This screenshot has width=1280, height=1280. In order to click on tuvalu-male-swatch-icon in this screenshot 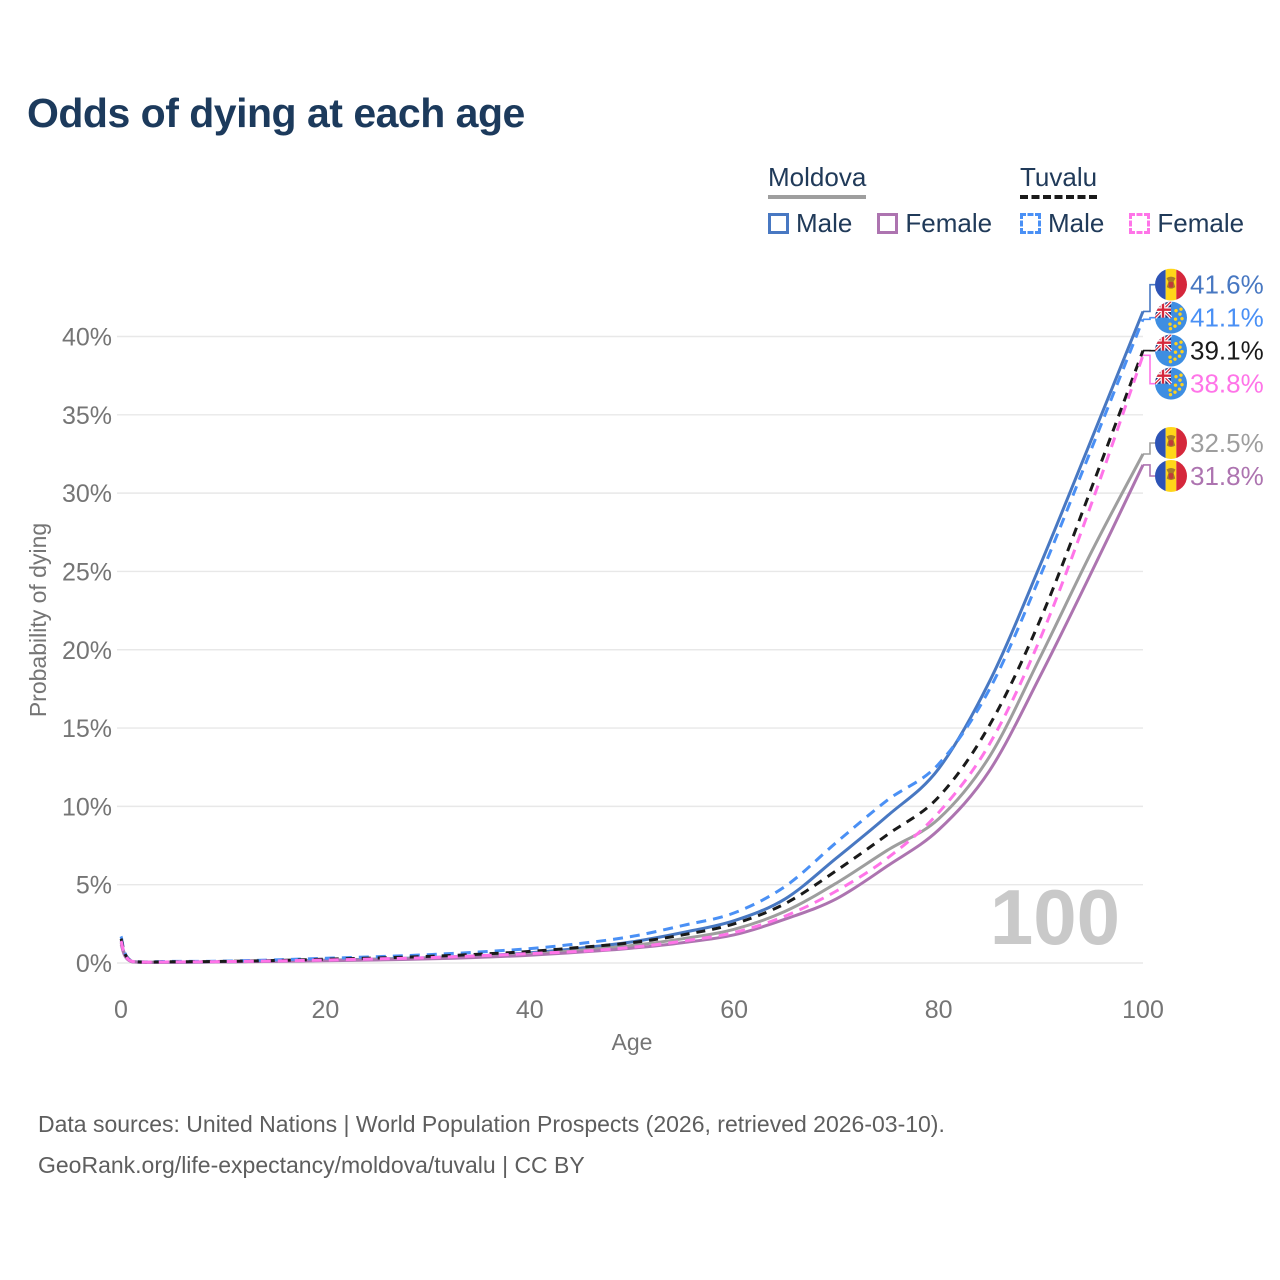, I will do `click(1030, 223)`.